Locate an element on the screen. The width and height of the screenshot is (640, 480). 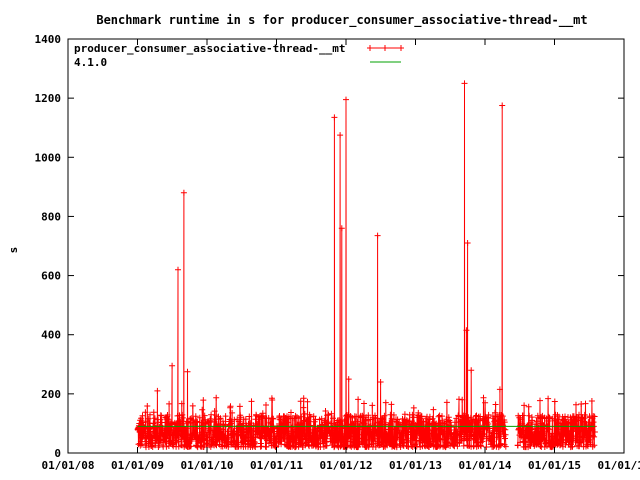
x-tick-label: 01/01/14 is located at coordinates (485, 465).